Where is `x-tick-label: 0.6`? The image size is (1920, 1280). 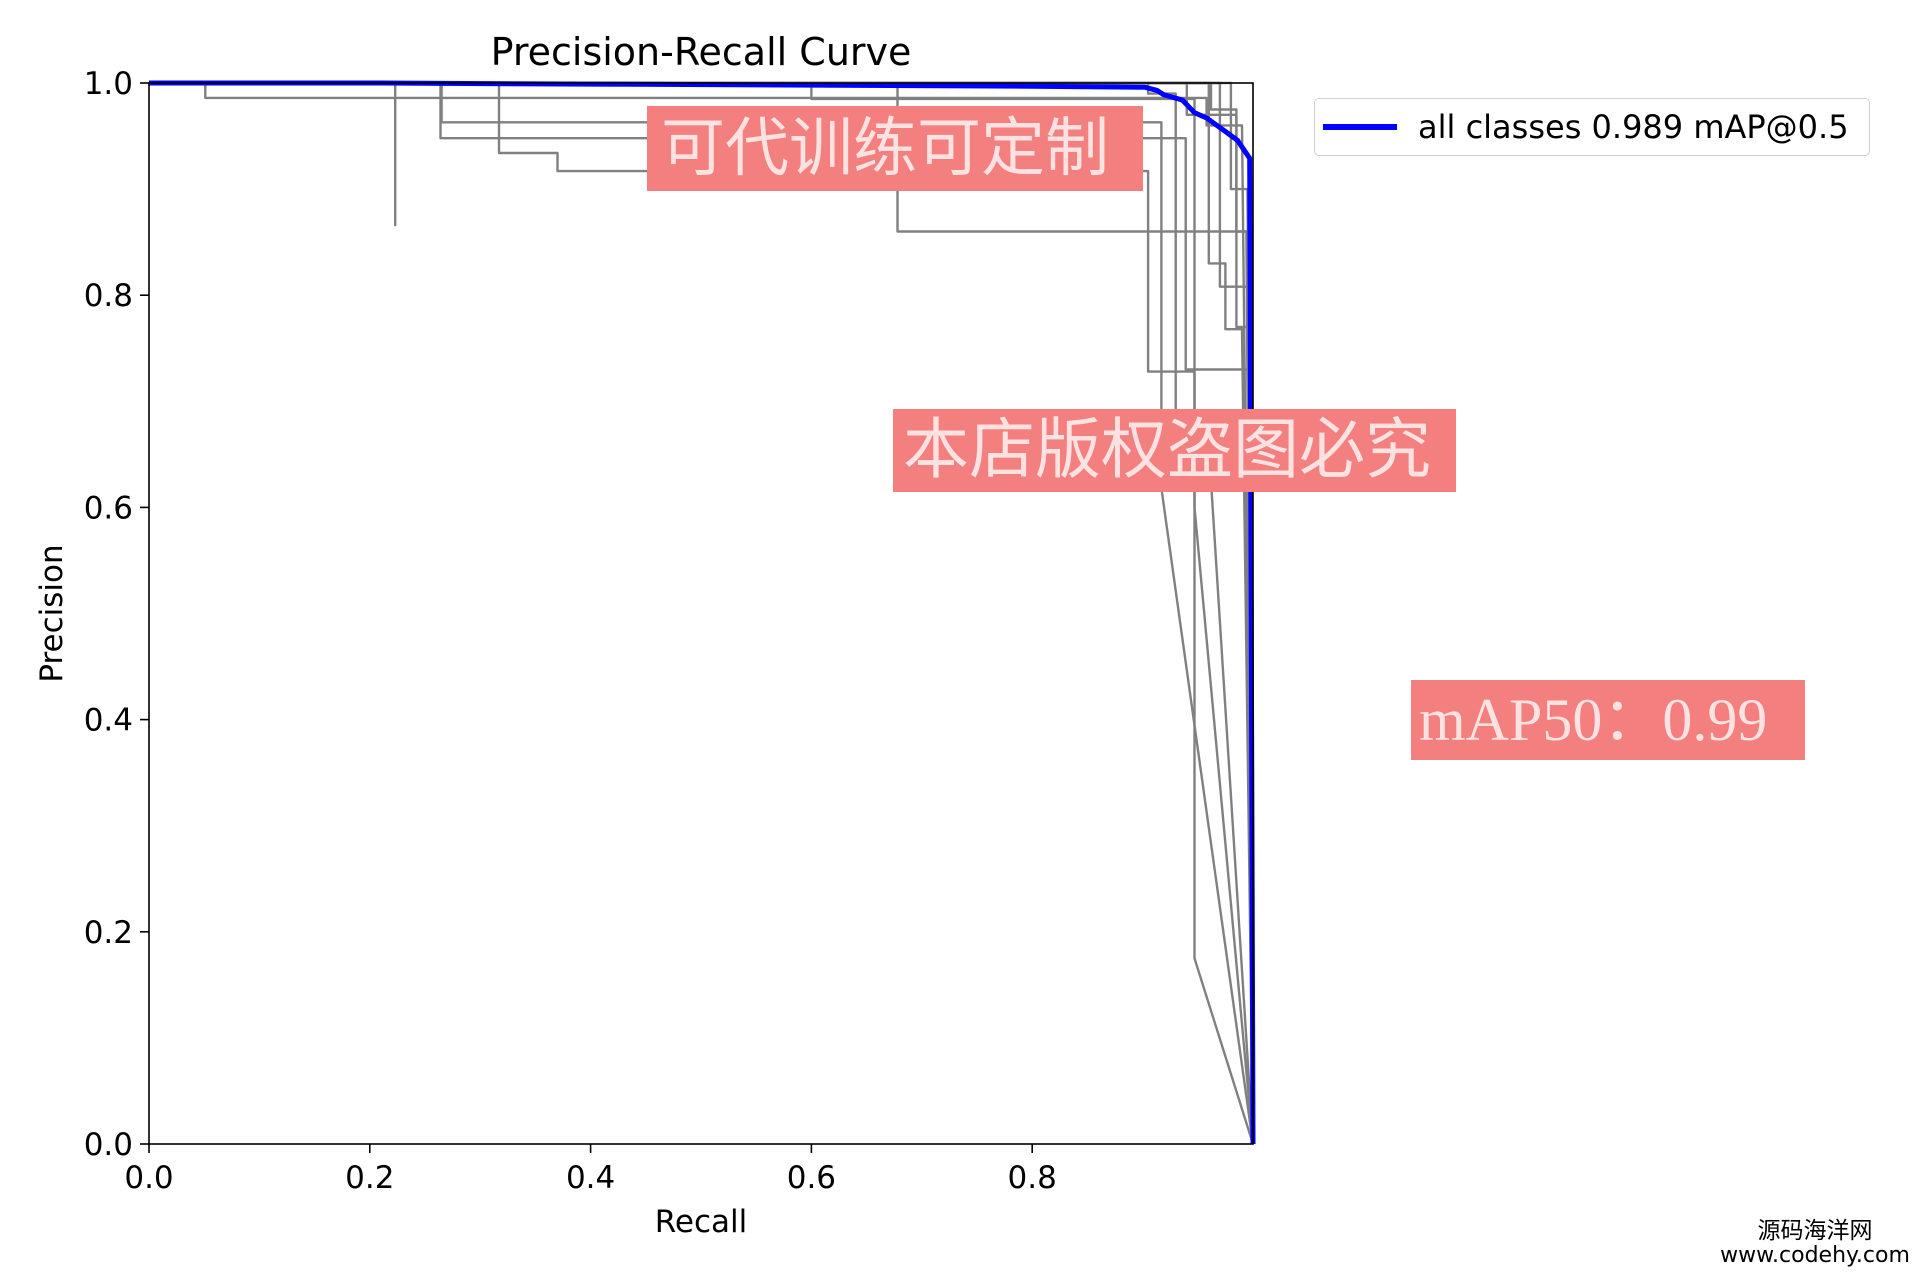 x-tick-label: 0.6 is located at coordinates (811, 1178).